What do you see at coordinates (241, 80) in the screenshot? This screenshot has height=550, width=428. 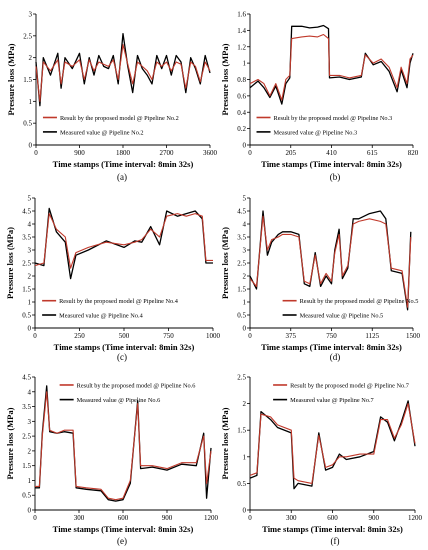 I see `y-tick-label: 0.8` at bounding box center [241, 80].